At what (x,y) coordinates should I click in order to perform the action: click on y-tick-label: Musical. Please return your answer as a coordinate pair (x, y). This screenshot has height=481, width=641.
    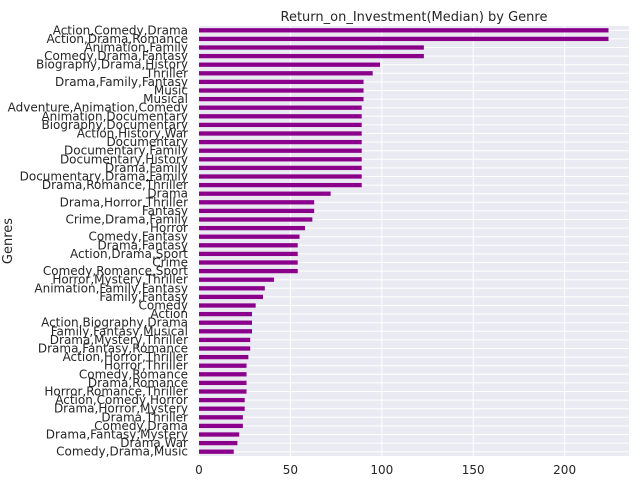
    Looking at the image, I should click on (165, 99).